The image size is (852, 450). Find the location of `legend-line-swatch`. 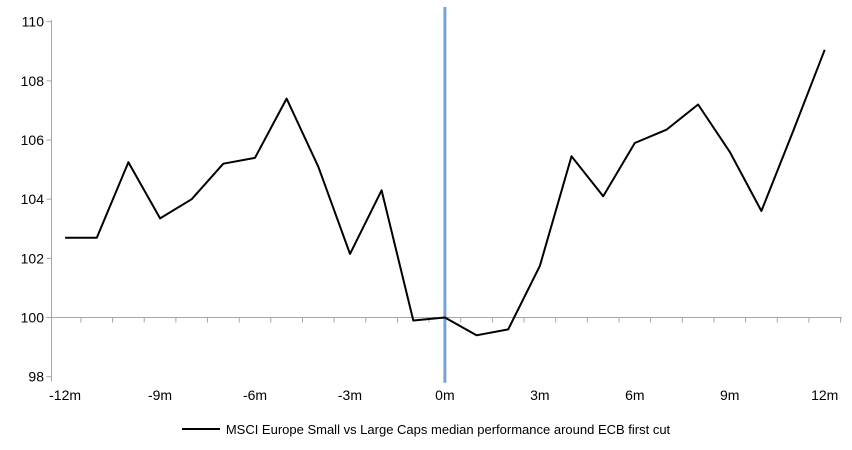

legend-line-swatch is located at coordinates (200, 429).